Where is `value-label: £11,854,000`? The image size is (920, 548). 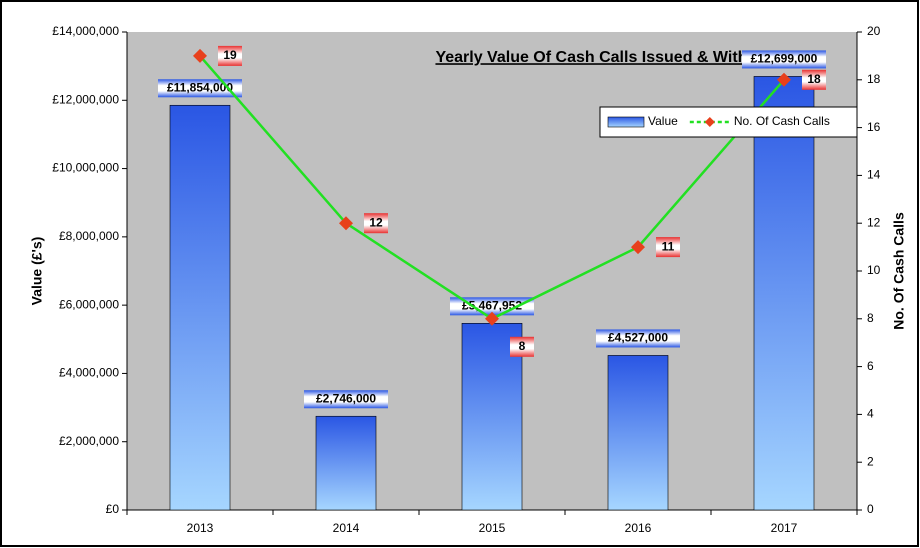
value-label: £11,854,000 is located at coordinates (200, 87).